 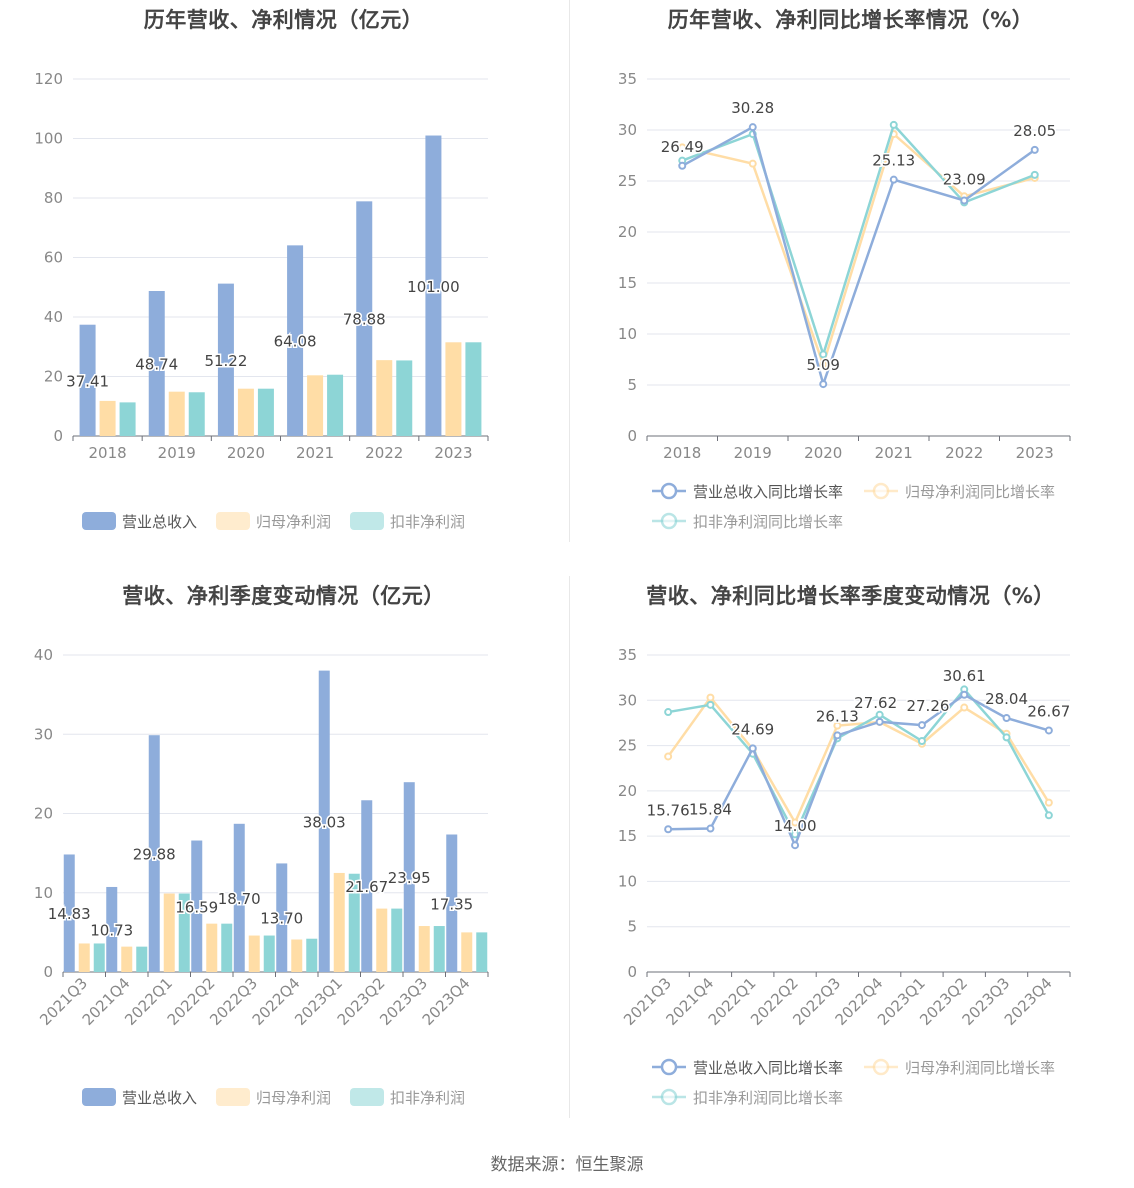 I want to click on data-label: 10.73, so click(x=111, y=930).